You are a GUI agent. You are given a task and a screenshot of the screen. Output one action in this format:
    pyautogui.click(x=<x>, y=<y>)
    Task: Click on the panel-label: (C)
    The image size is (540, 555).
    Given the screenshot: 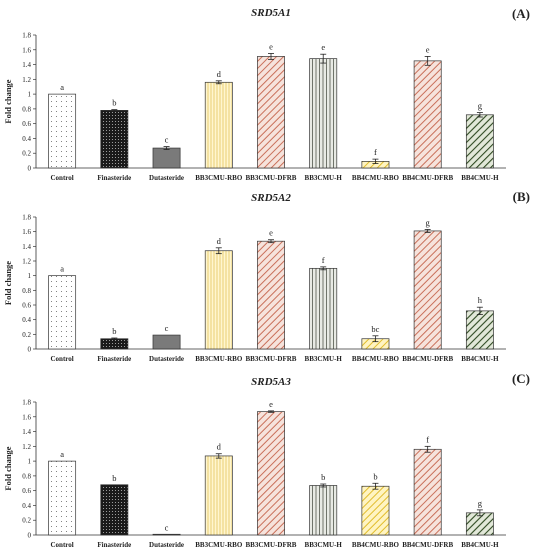 What is the action you would take?
    pyautogui.click(x=521, y=378)
    